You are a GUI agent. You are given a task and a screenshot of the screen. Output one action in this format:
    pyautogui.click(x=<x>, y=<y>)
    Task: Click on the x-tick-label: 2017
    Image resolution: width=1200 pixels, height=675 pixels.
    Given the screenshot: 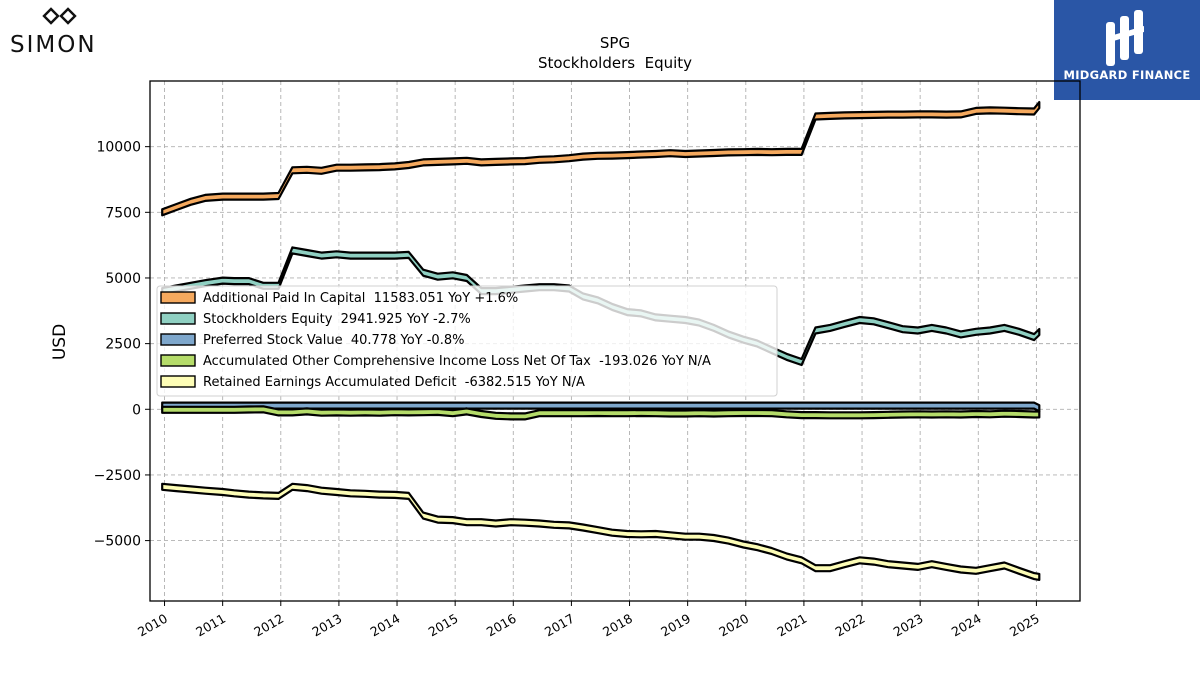 What is the action you would take?
    pyautogui.click(x=559, y=625)
    